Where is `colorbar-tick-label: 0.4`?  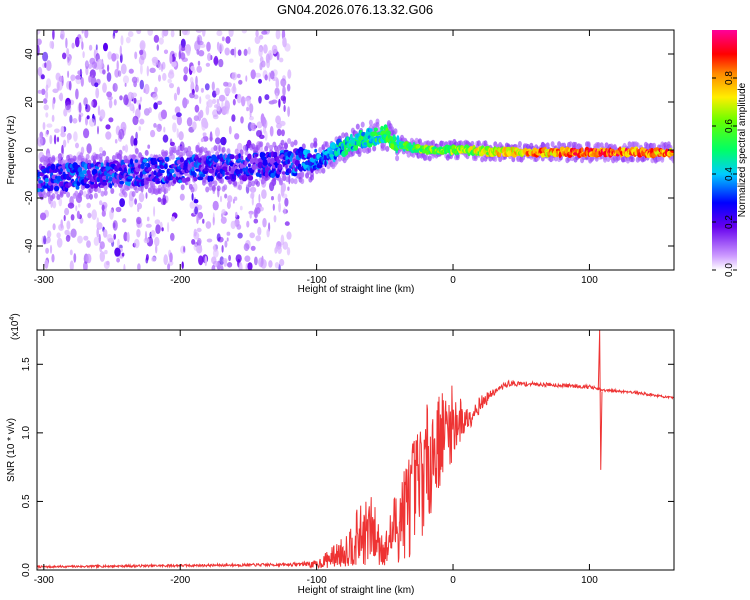 colorbar-tick-label: 0.4 is located at coordinates (729, 174).